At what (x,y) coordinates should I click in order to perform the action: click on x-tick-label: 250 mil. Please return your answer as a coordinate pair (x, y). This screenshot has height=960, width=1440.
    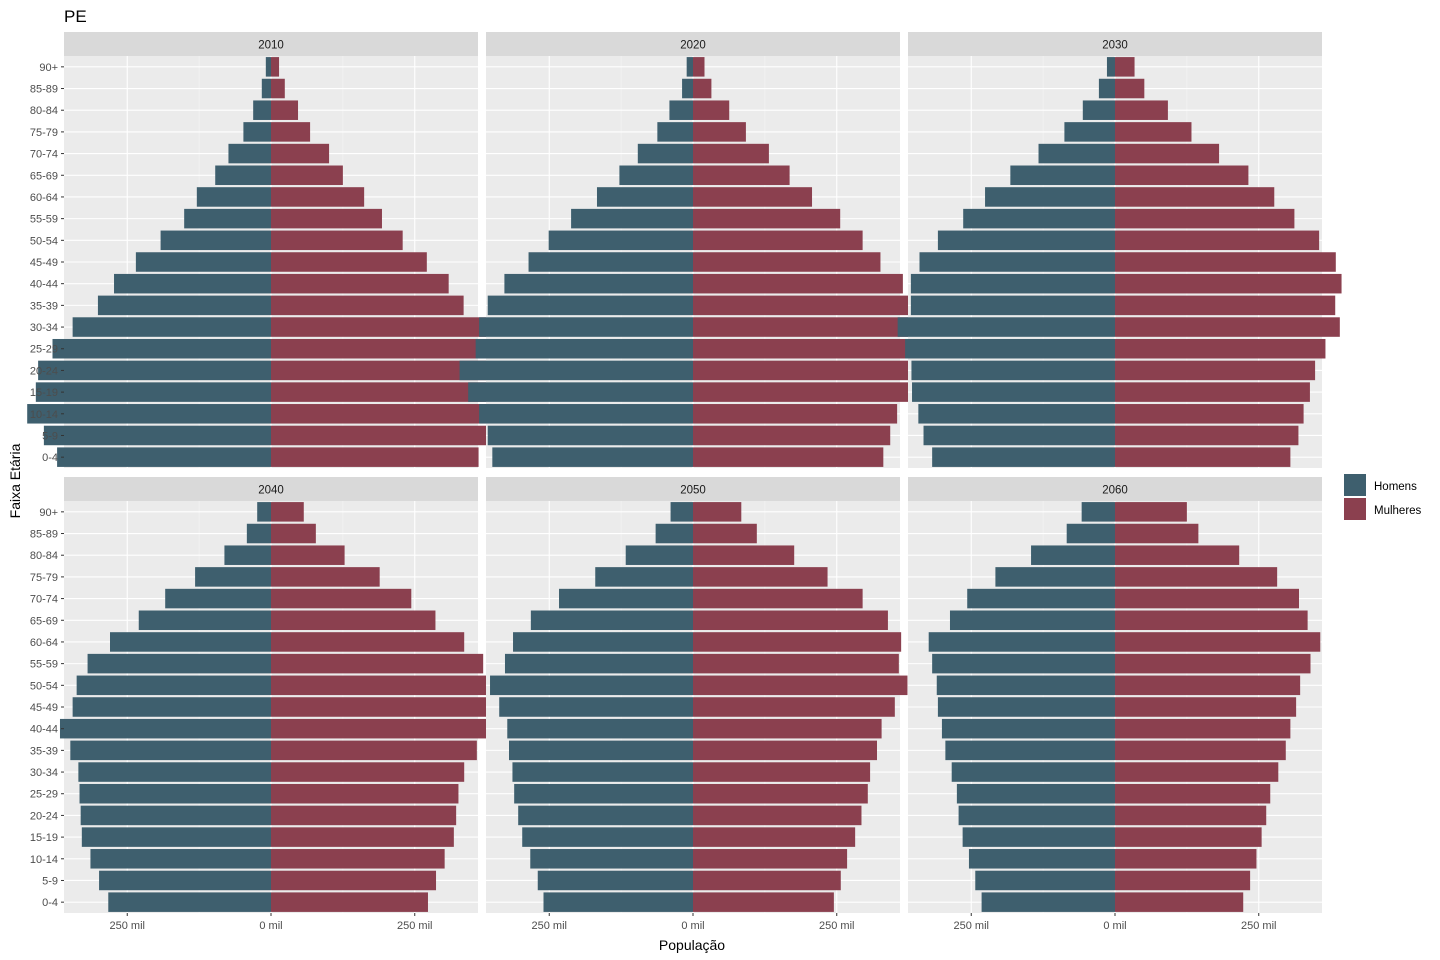
    Looking at the image, I should click on (971, 926).